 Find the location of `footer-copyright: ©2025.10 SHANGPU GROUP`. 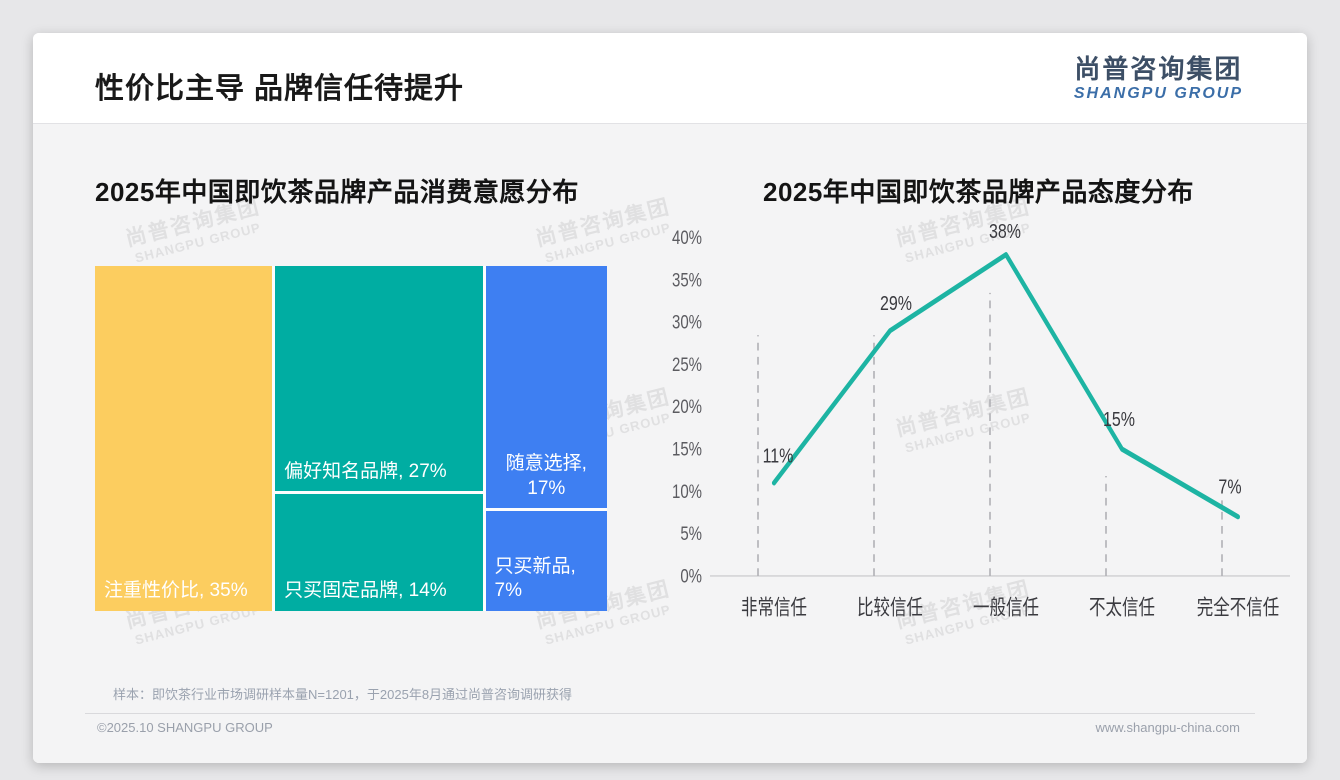

footer-copyright: ©2025.10 SHANGPU GROUP is located at coordinates (185, 727).